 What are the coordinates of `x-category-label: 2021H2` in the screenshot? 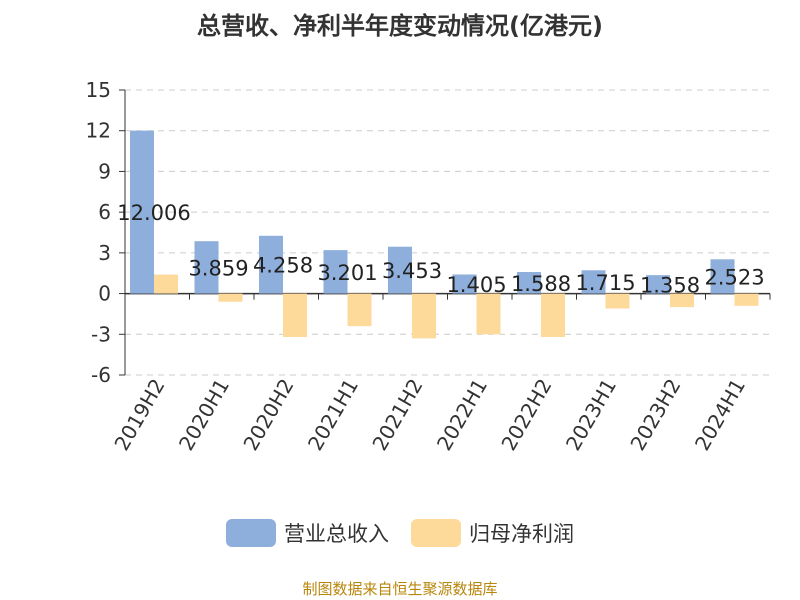 It's located at (397, 415).